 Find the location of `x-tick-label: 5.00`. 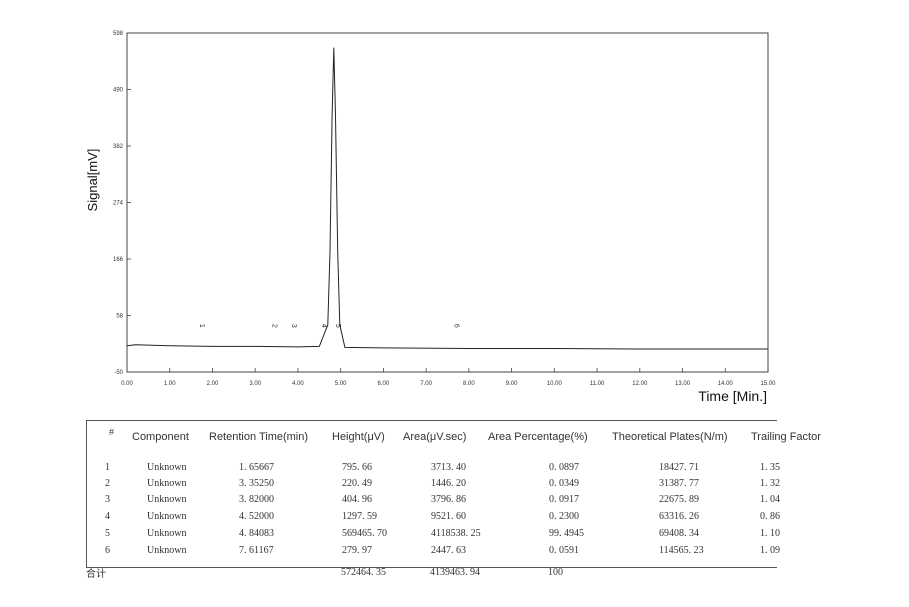

x-tick-label: 5.00 is located at coordinates (341, 384).